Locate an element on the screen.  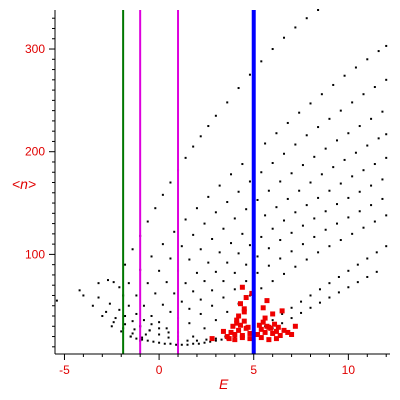
x-axis: -5 0 5 10 E is located at coordinates (222, 372).